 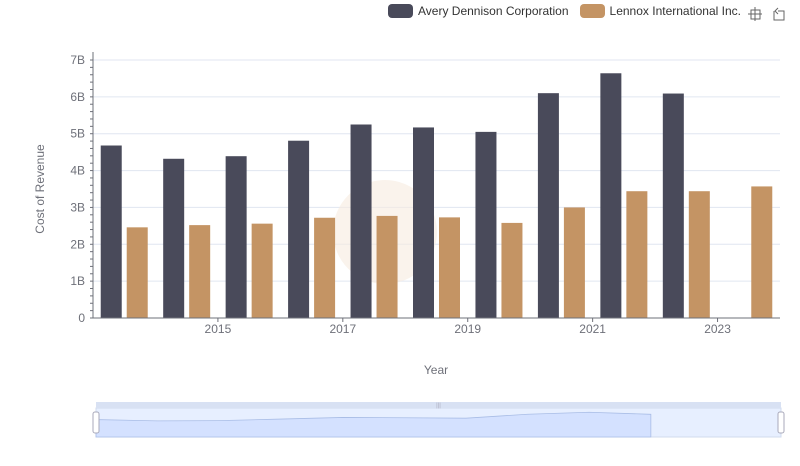 What do you see at coordinates (77, 97) in the screenshot?
I see `y-tick-label: 6B` at bounding box center [77, 97].